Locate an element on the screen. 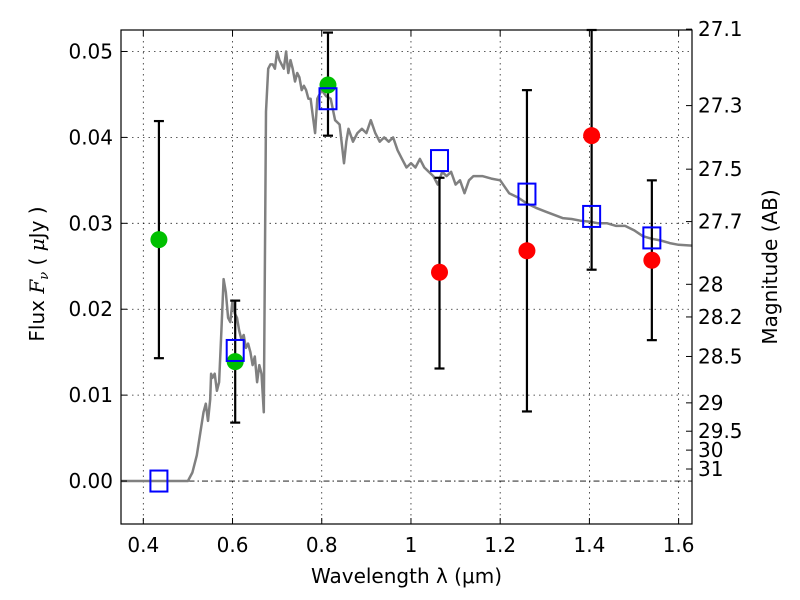 Image resolution: width=800 pixels, height=600 pixels. y-label-flux: Flux is located at coordinates (37, 318).